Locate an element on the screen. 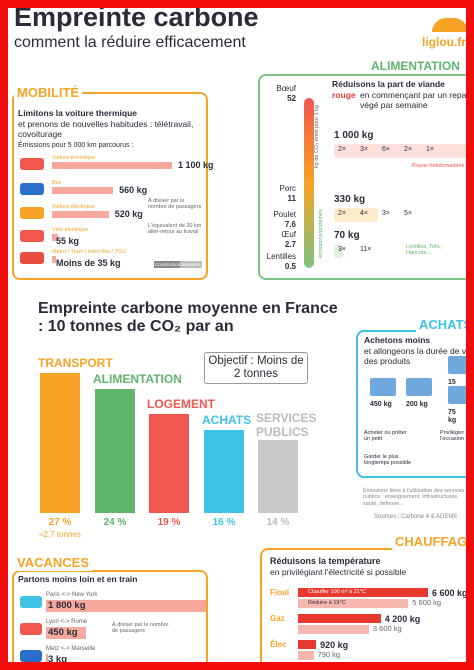 Image resolution: width=474 pixels, height=670 pixels. section-heading: ALIMENTATION is located at coordinates (415, 66).